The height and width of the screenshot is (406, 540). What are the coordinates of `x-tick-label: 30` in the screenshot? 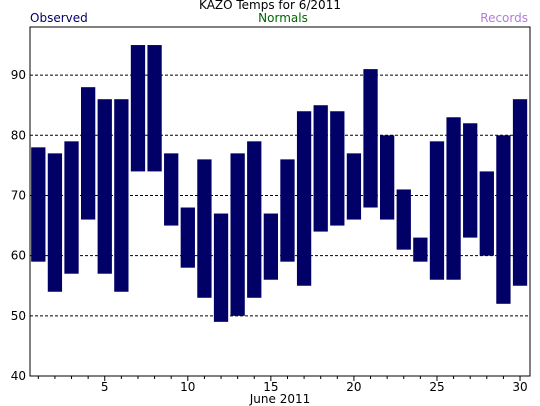 It's located at (519, 387).